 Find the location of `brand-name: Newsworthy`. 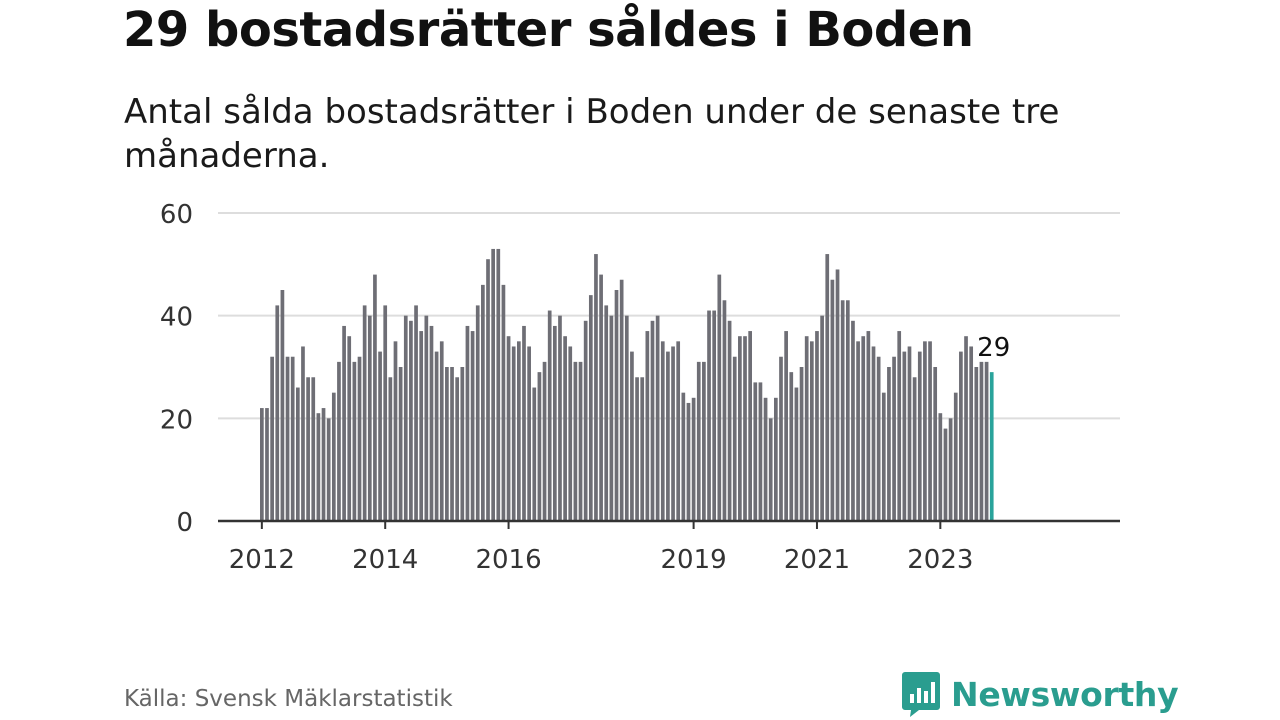

brand-name: Newsworthy is located at coordinates (1065, 694).